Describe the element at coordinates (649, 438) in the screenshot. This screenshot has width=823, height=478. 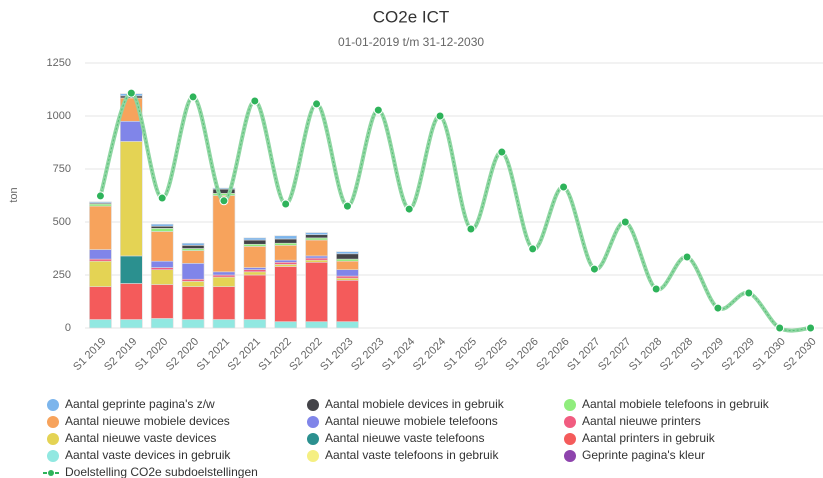
I see `legend-label: Aantal printers in gebruik` at that location.